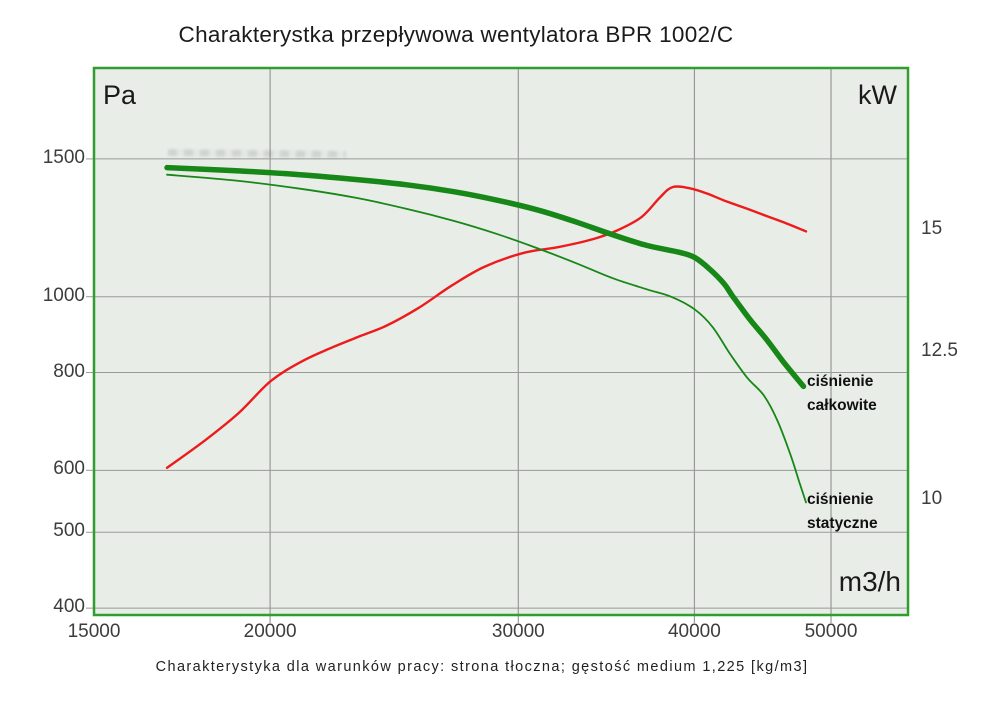  I want to click on total-pressure-legend: ciśnienie całkowite, so click(842, 394).